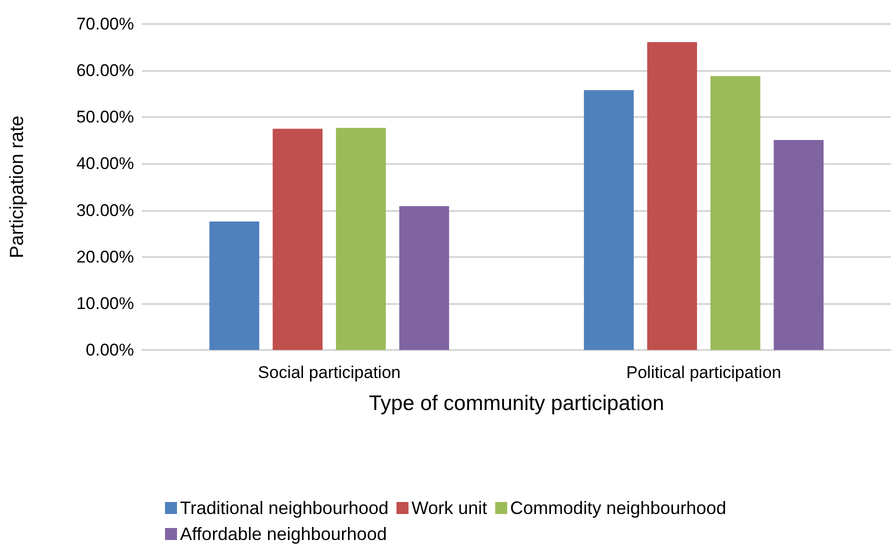 This screenshot has height=548, width=891. I want to click on y-tick-label: 40.00%, so click(105, 164).